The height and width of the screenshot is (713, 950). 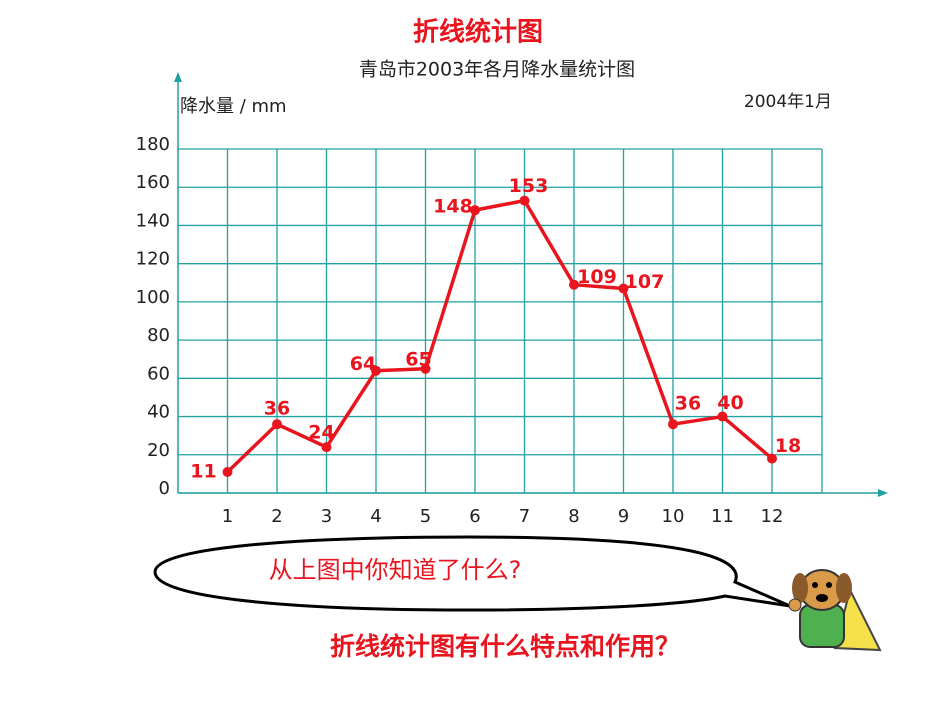 What do you see at coordinates (505, 646) in the screenshot?
I see `question-text: 折线统计图有什么特点和作用？` at bounding box center [505, 646].